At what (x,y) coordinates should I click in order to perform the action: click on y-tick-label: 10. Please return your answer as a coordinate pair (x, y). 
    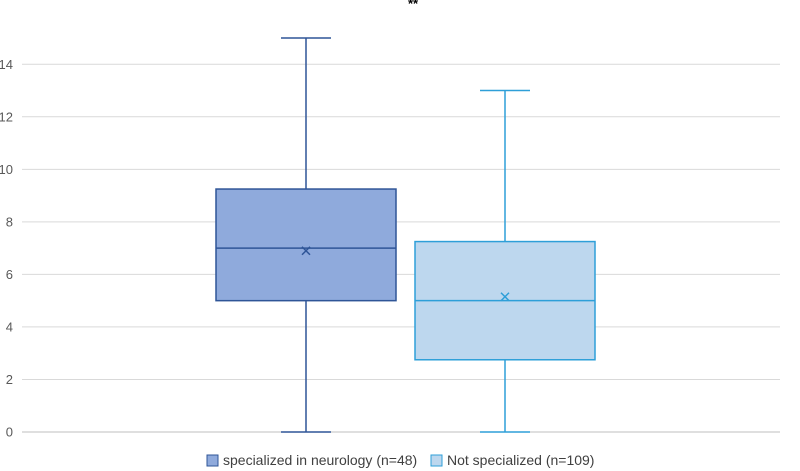
    Looking at the image, I should click on (6, 169).